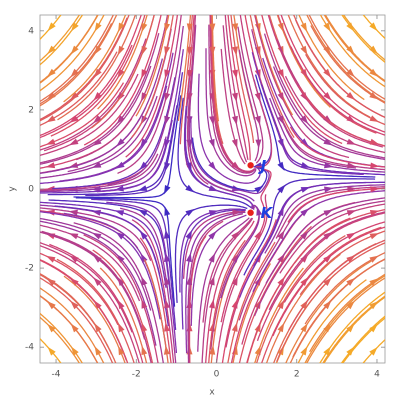  What do you see at coordinates (377, 375) in the screenshot?
I see `x-tick-label: 4` at bounding box center [377, 375].